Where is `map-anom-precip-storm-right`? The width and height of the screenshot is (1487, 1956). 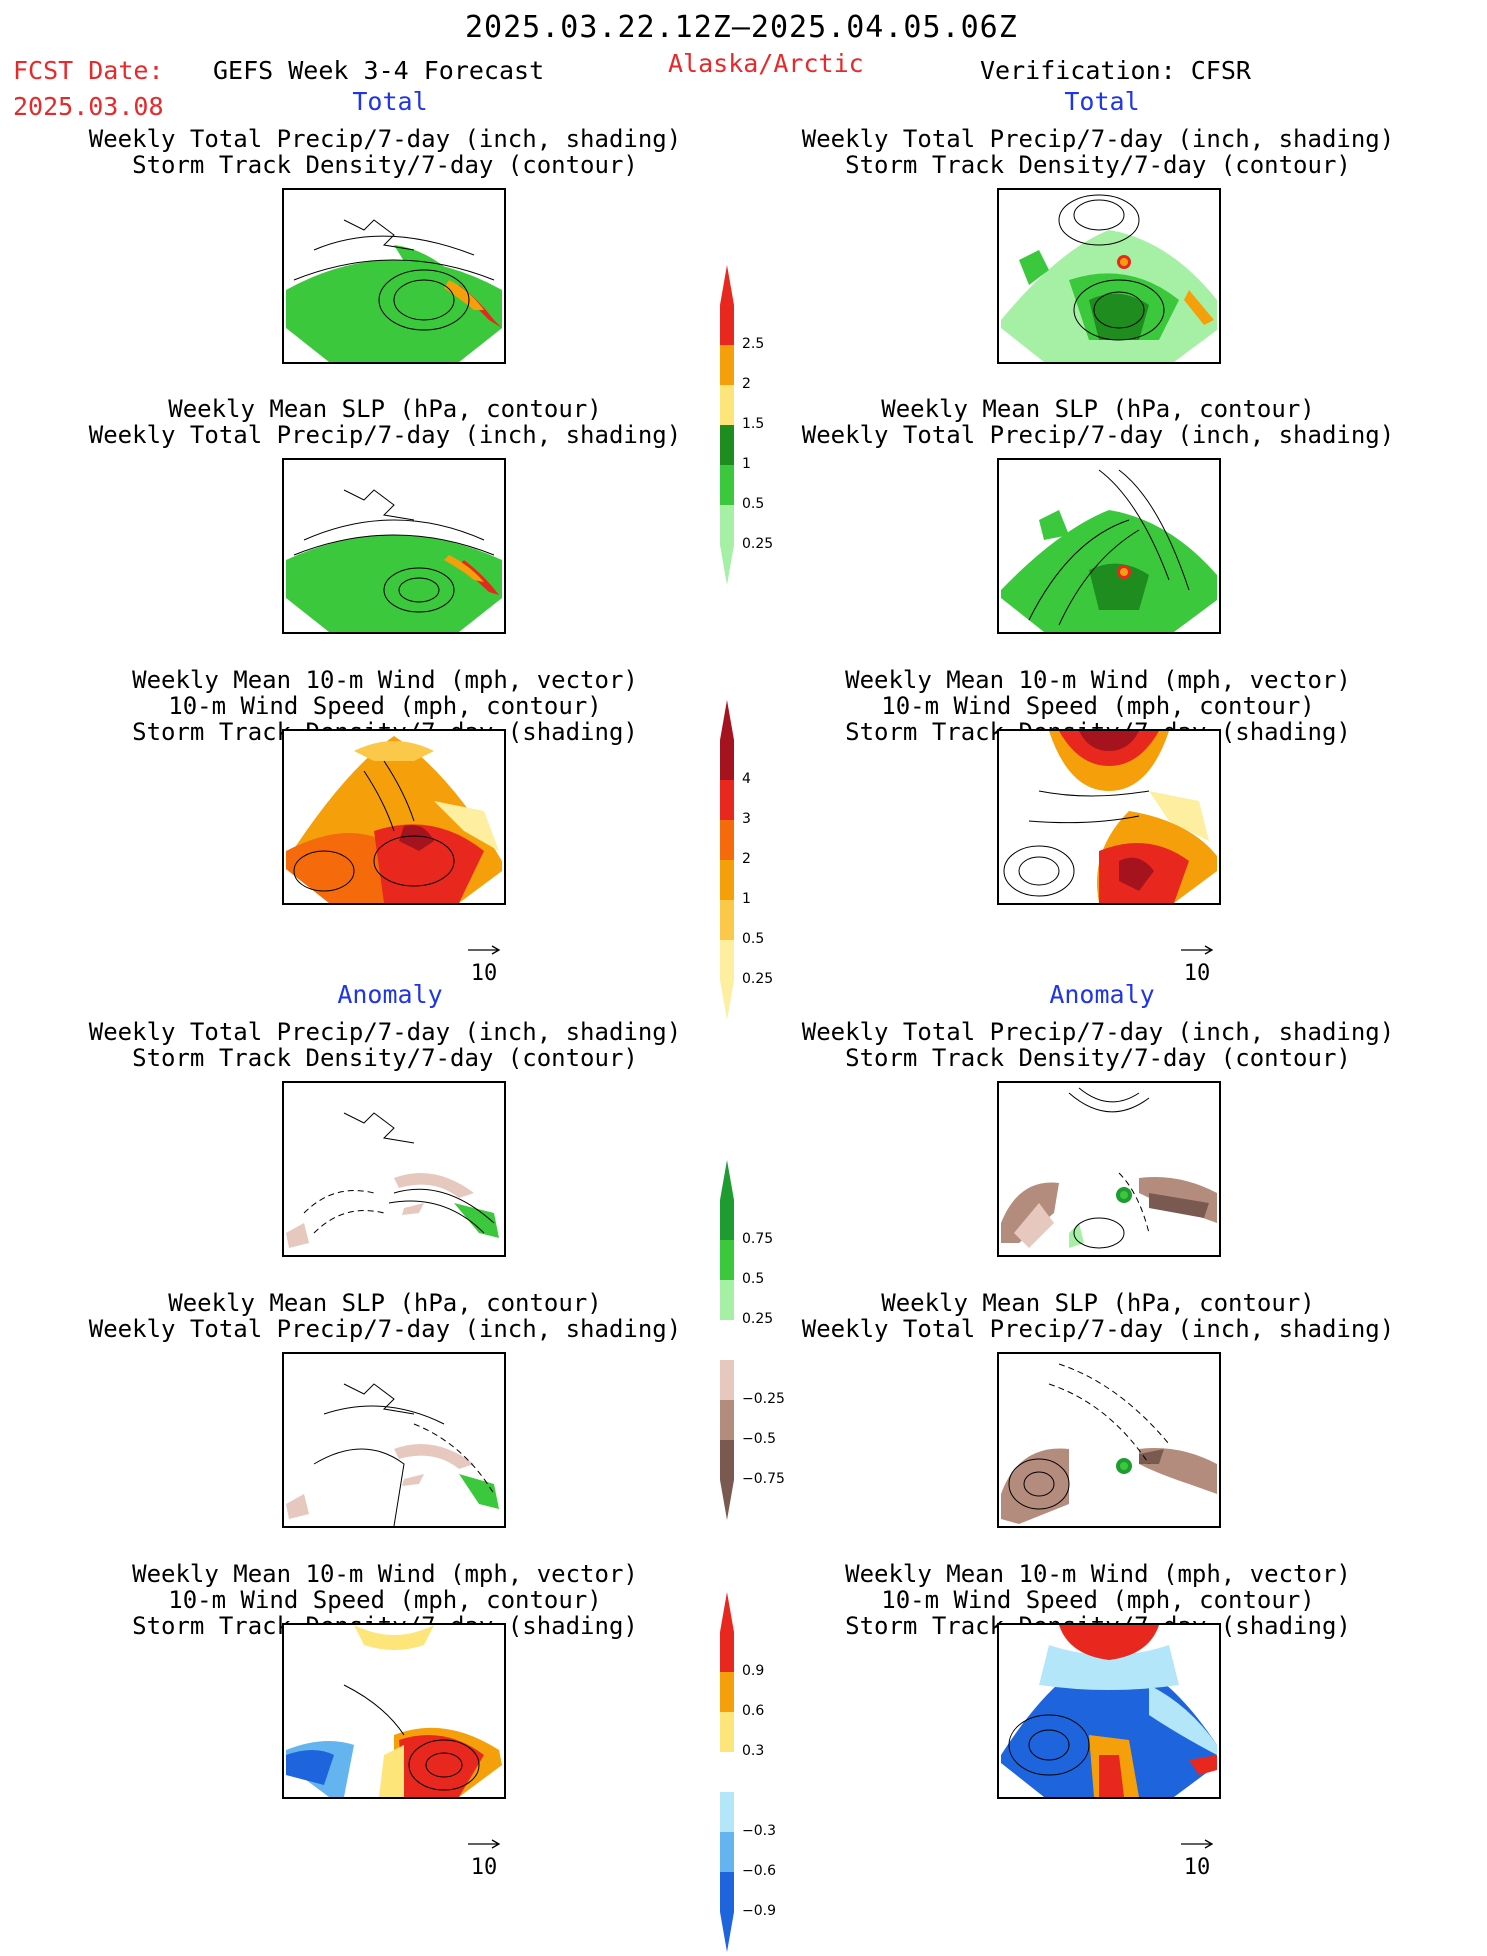 map-anom-precip-storm-right is located at coordinates (1109, 1169).